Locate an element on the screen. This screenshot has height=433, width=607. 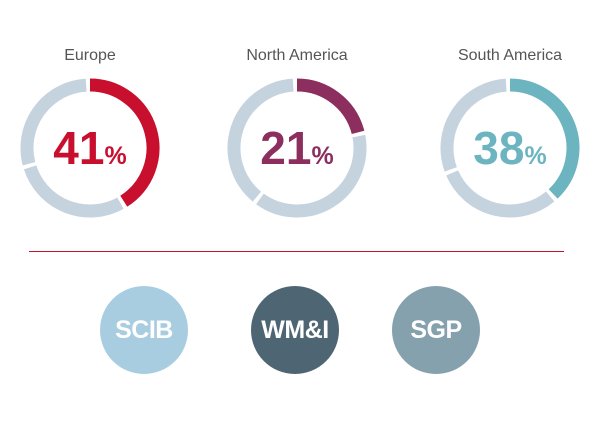
donut-percent-value: 41 is located at coordinates (78, 148).